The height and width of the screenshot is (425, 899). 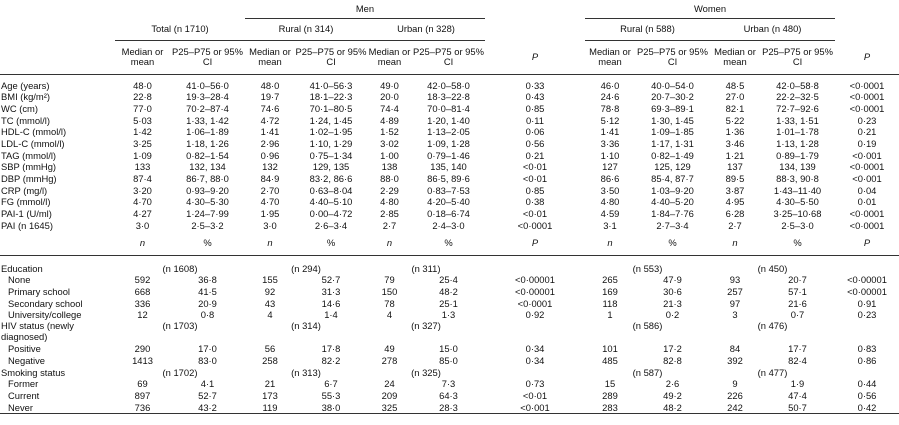 What do you see at coordinates (449, 259) in the screenshot?
I see `spacer` at bounding box center [449, 259].